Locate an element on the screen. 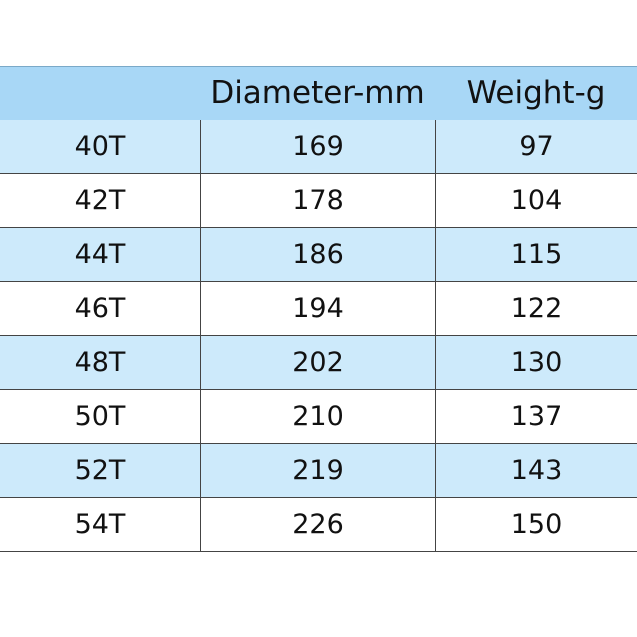  table-cell: 54T is located at coordinates (100, 525).